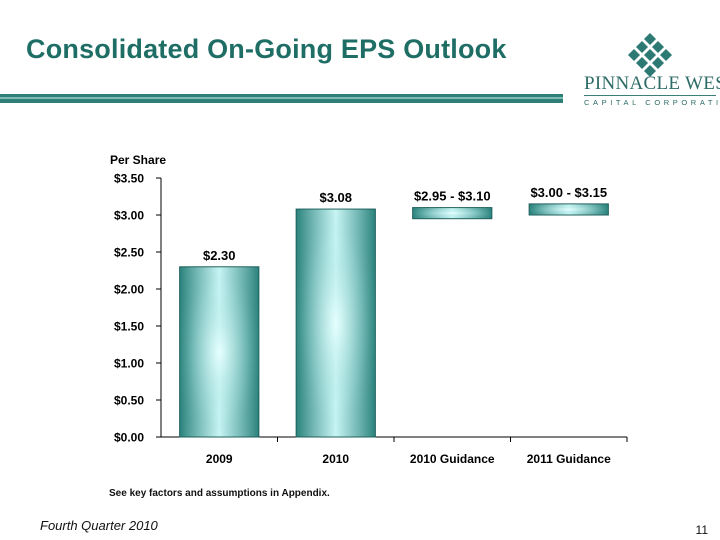 The height and width of the screenshot is (540, 720). I want to click on y-tick-label: $2.00, so click(129, 290).